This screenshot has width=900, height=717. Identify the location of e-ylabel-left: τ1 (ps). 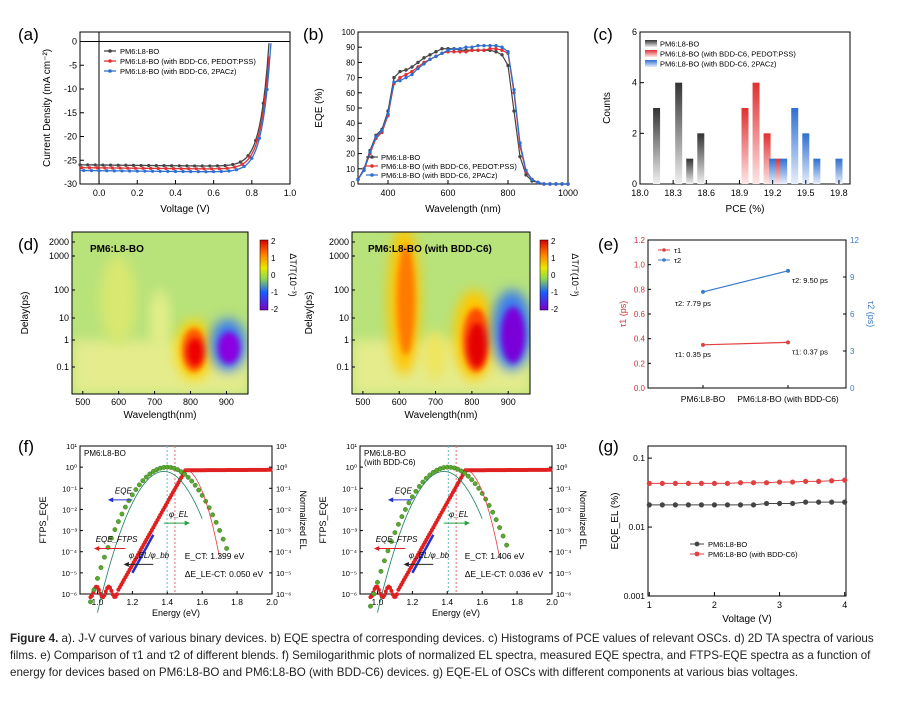
(623, 314).